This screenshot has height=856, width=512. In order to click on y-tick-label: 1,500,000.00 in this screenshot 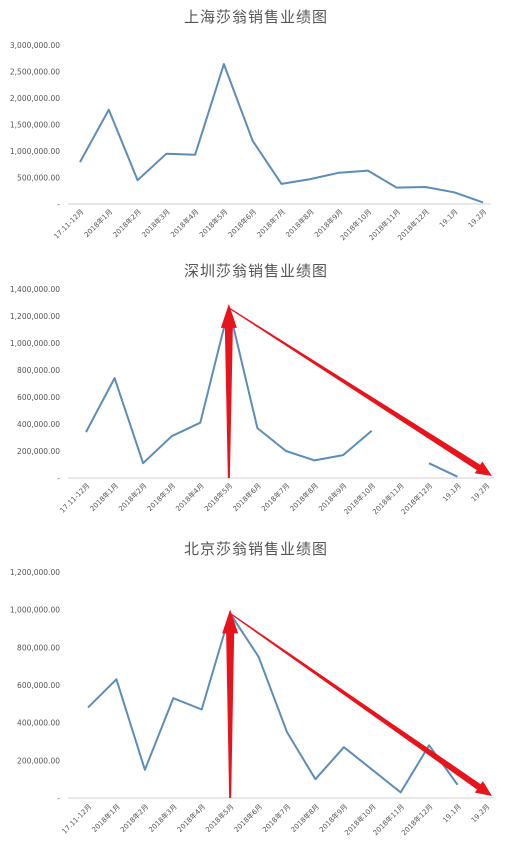, I will do `click(35, 125)`.